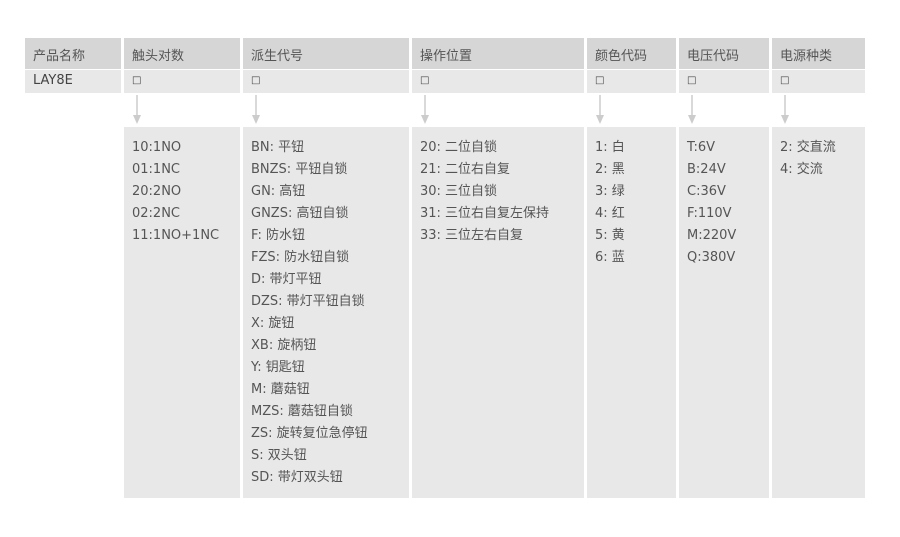  I want to click on option-item: 4: 交流, so click(801, 169).